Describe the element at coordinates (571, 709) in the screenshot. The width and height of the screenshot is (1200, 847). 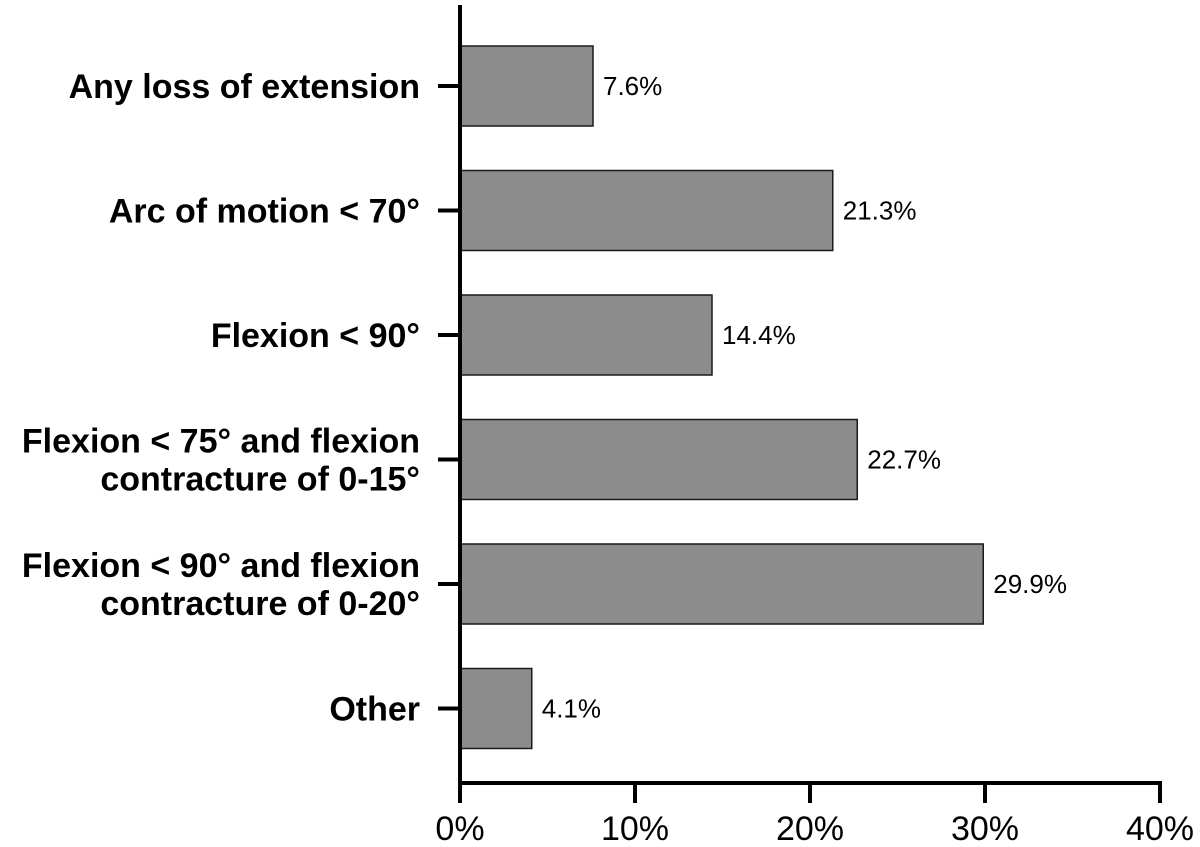
I see `value-label-6: 4.1%` at that location.